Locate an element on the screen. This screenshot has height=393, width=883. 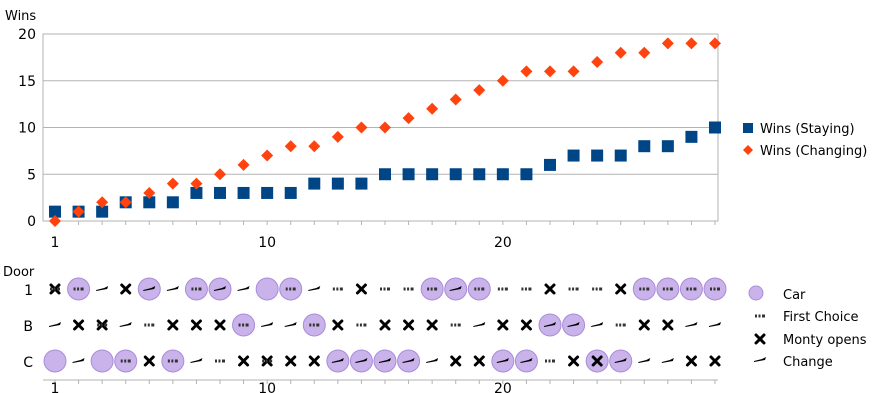
door-x-tick-label: 1 is located at coordinates (55, 387).